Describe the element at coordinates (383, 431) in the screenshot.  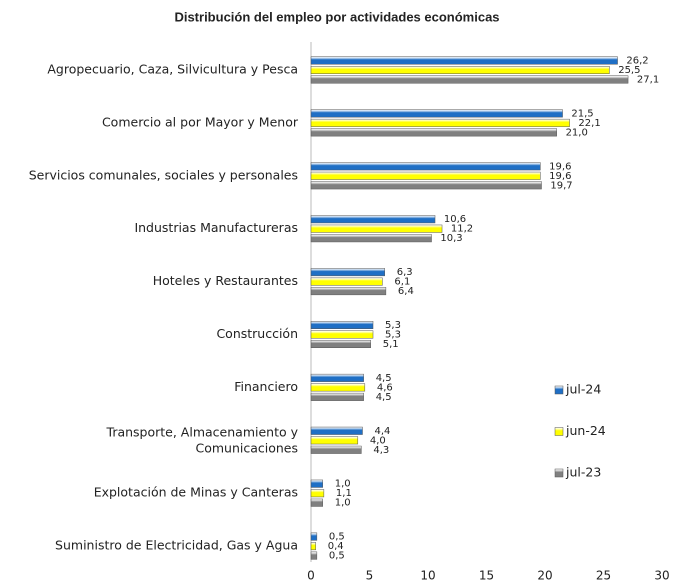
I see `value-label: 4,4` at that location.